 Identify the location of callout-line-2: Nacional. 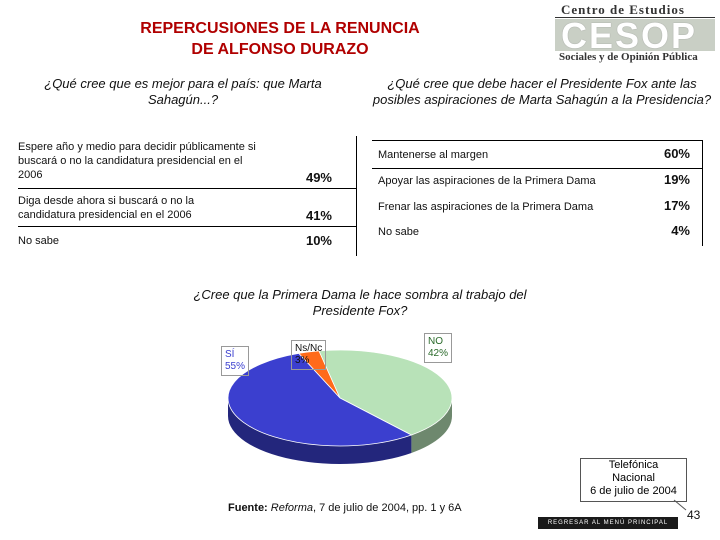
(633, 478).